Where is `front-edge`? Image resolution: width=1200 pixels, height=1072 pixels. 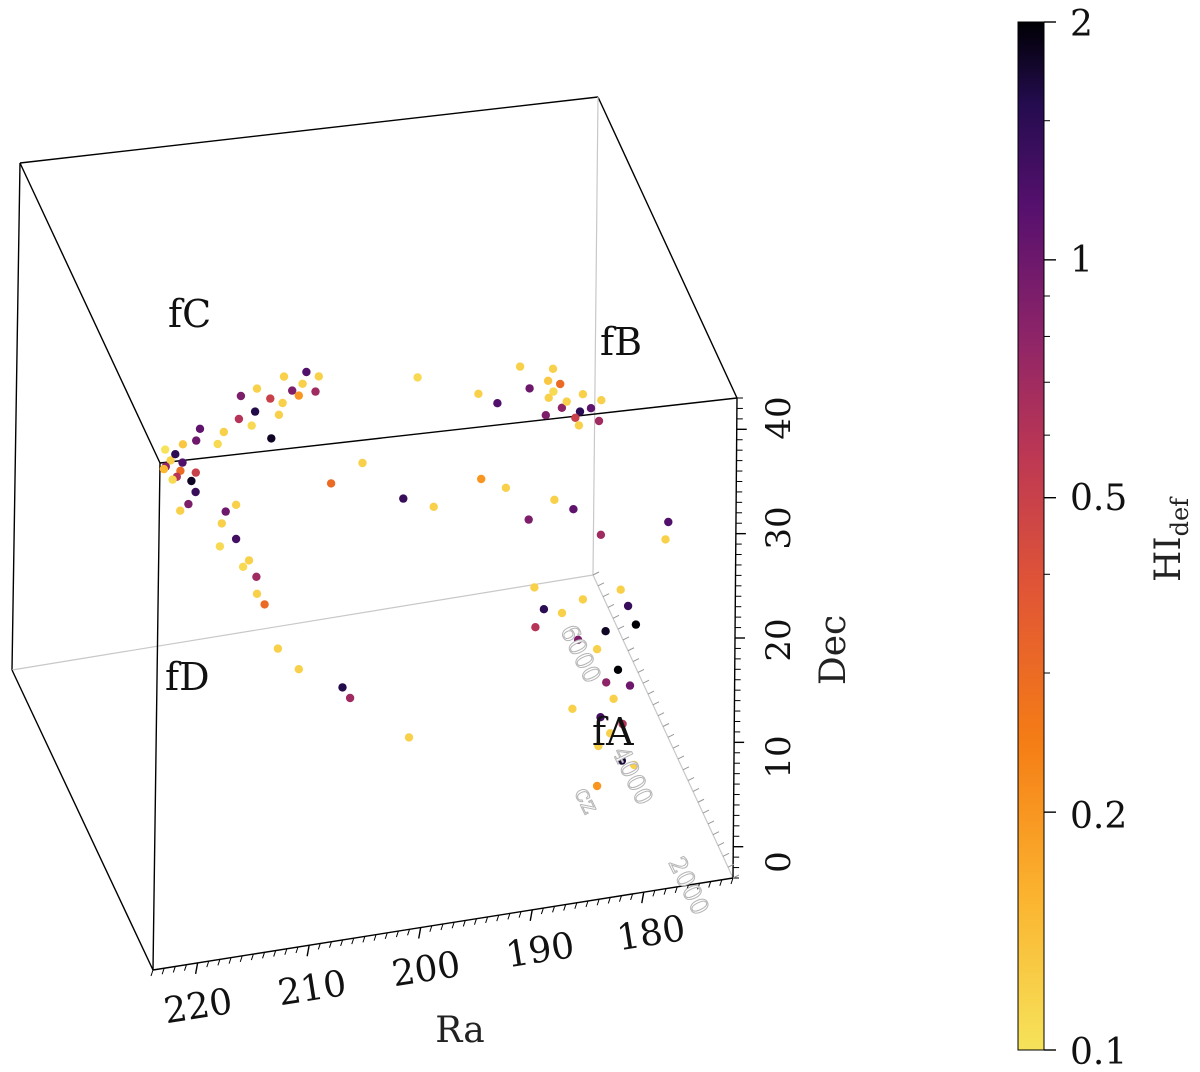
front-edge is located at coordinates (82, 820).